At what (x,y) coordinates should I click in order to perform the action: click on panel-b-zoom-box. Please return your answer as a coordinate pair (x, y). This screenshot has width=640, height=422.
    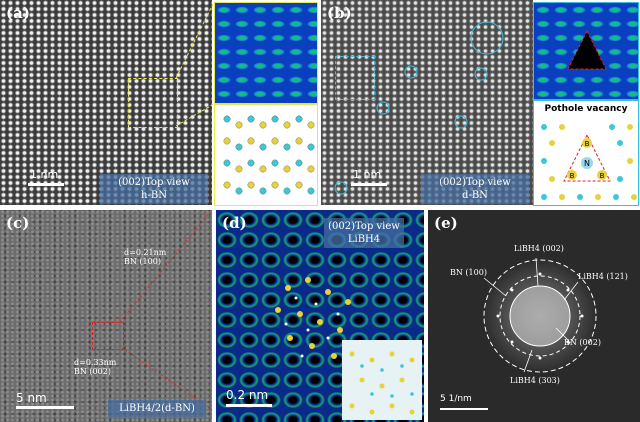
    Looking at the image, I should click on (355, 78).